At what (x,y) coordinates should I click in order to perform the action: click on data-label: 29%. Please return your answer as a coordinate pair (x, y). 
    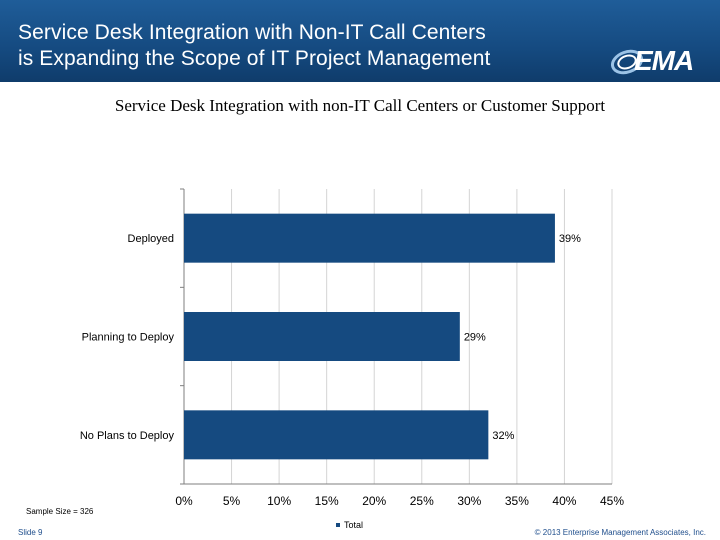
    Looking at the image, I should click on (475, 338).